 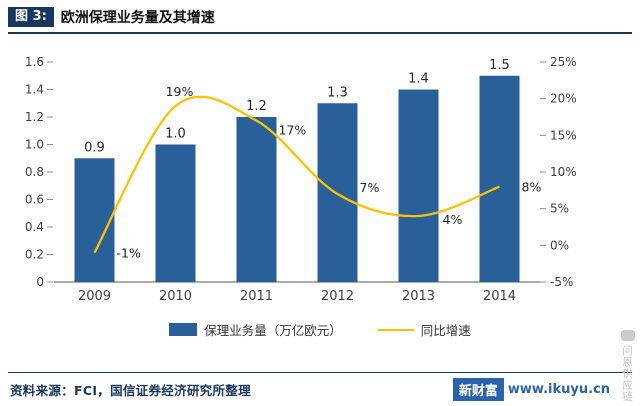 What do you see at coordinates (94, 296) in the screenshot?
I see `x-axis-label: 2009` at bounding box center [94, 296].